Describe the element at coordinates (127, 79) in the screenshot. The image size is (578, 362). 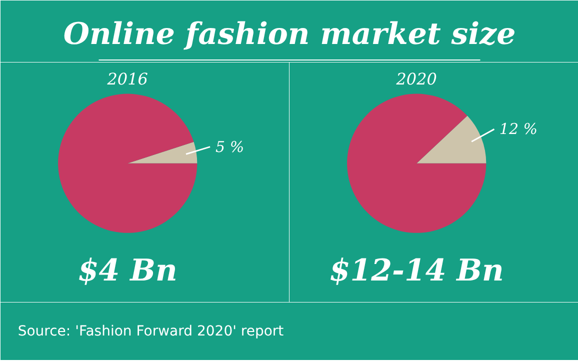
I see `chart-title: 2016` at that location.